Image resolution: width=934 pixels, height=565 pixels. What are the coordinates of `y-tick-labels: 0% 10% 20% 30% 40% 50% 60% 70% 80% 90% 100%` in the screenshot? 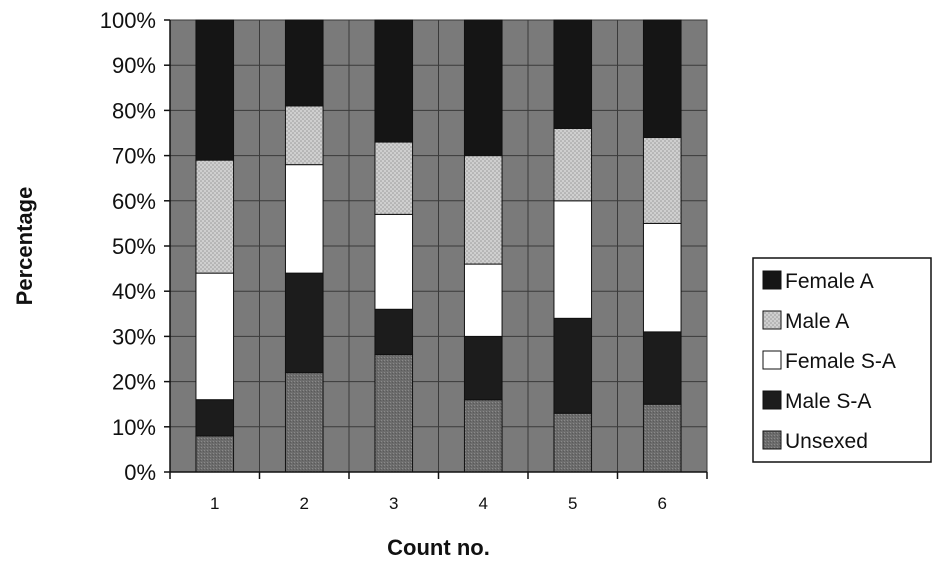 It's located at (128, 246).